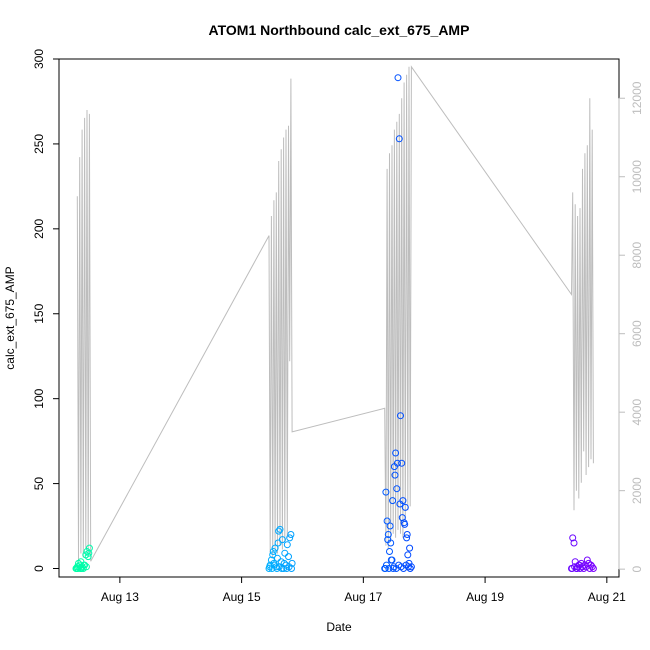 The height and width of the screenshot is (650, 650). I want to click on y-tick-label: 100, so click(39, 398).